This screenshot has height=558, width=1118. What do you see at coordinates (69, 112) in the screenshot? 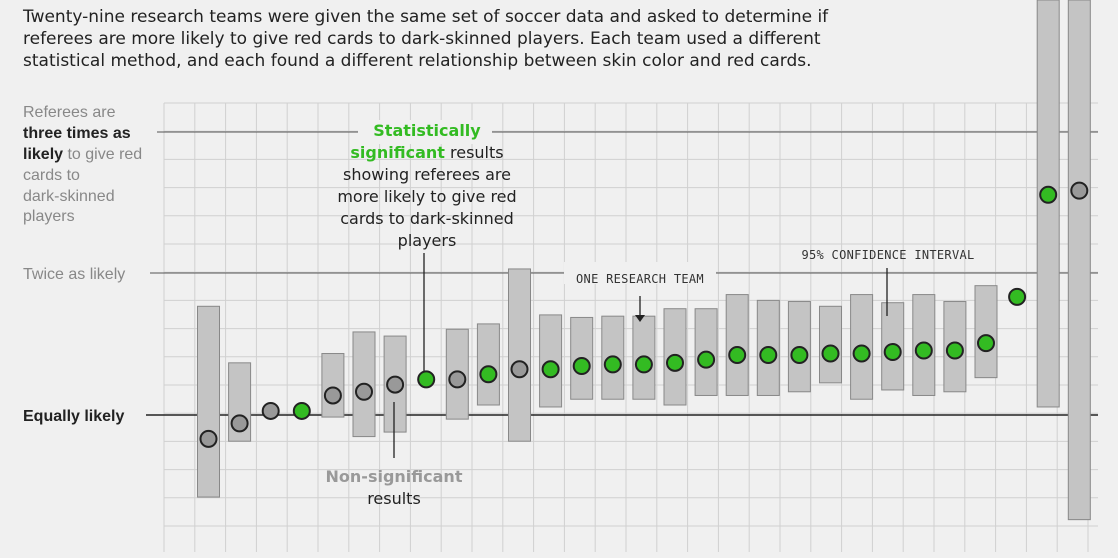
I see `three-label-l1: Referees are` at bounding box center [69, 112].